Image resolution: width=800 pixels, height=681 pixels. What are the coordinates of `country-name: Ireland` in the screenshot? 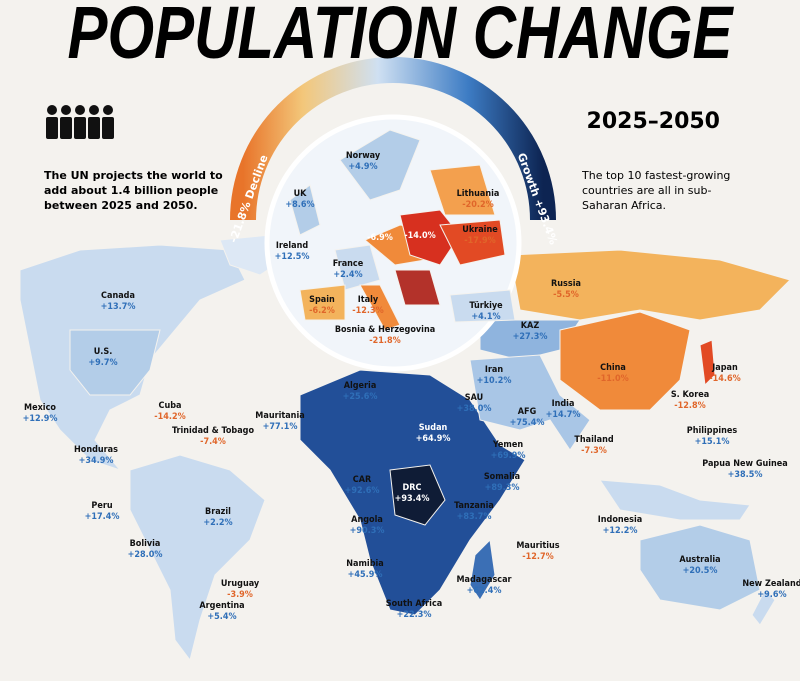 It's located at (292, 246).